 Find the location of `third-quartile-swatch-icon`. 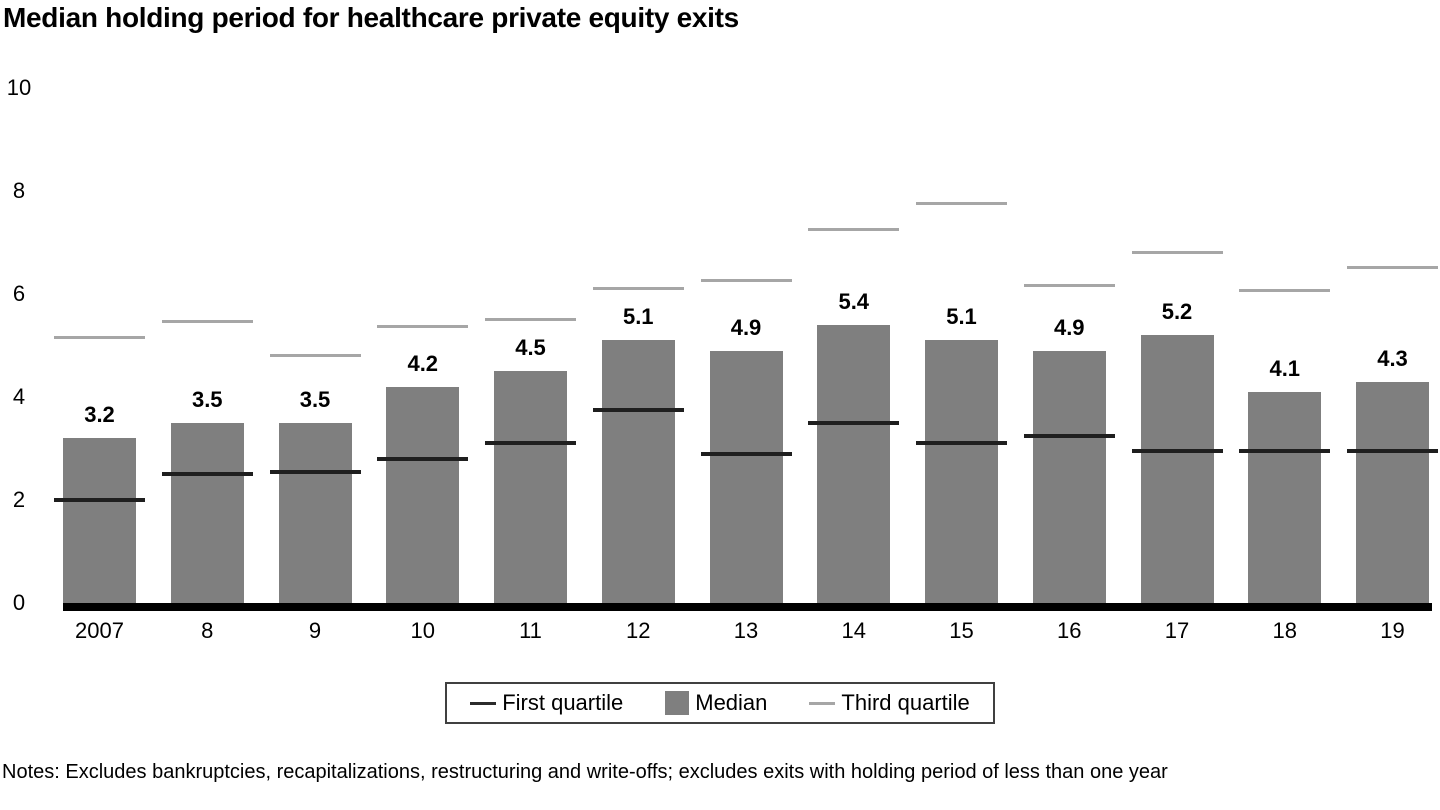

third-quartile-swatch-icon is located at coordinates (822, 703).